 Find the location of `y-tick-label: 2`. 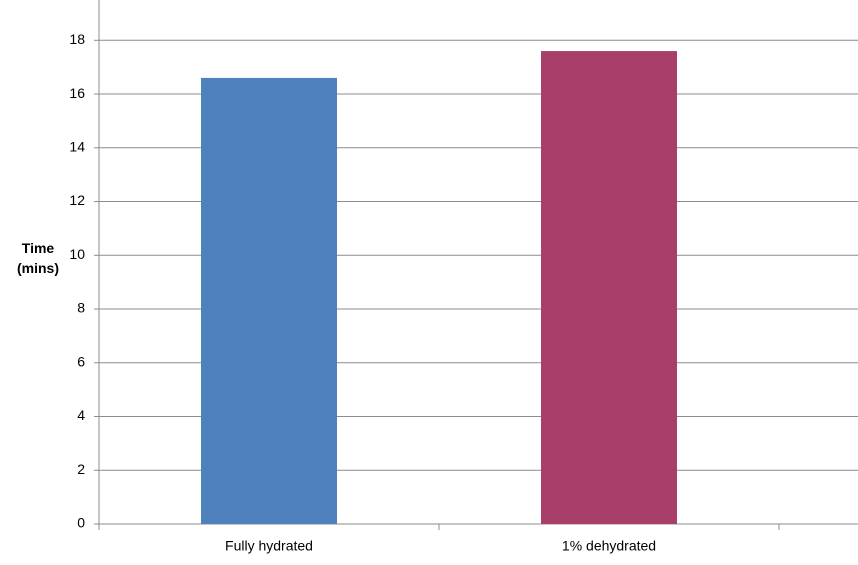

y-tick-label: 2 is located at coordinates (81, 469).